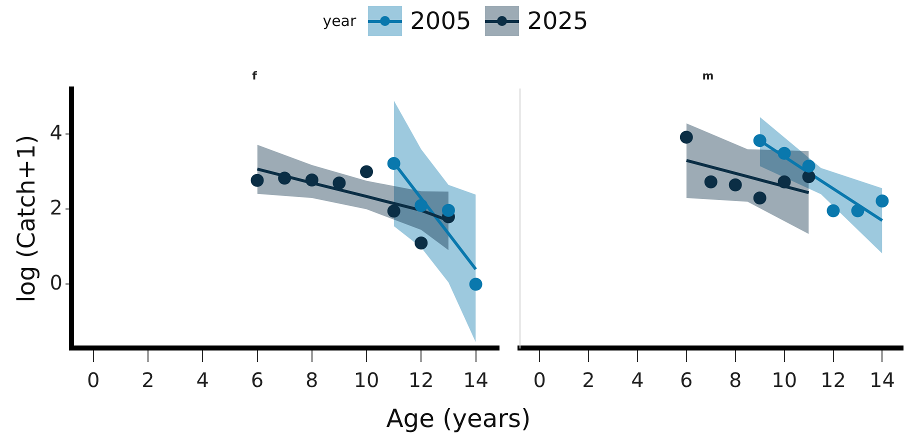 The width and height of the screenshot is (917, 440). I want to click on legend-label: 2025, so click(557, 21).